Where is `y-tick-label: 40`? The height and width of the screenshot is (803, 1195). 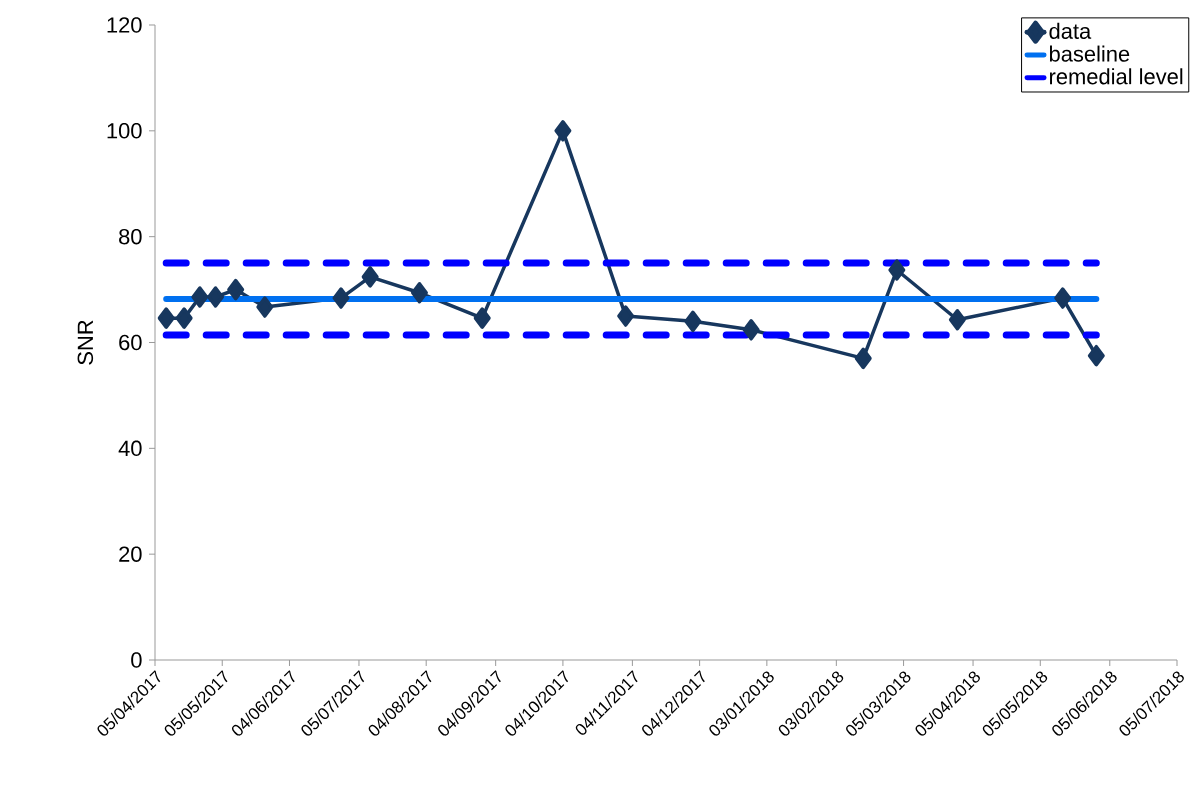
y-tick-label: 40 is located at coordinates (130, 448).